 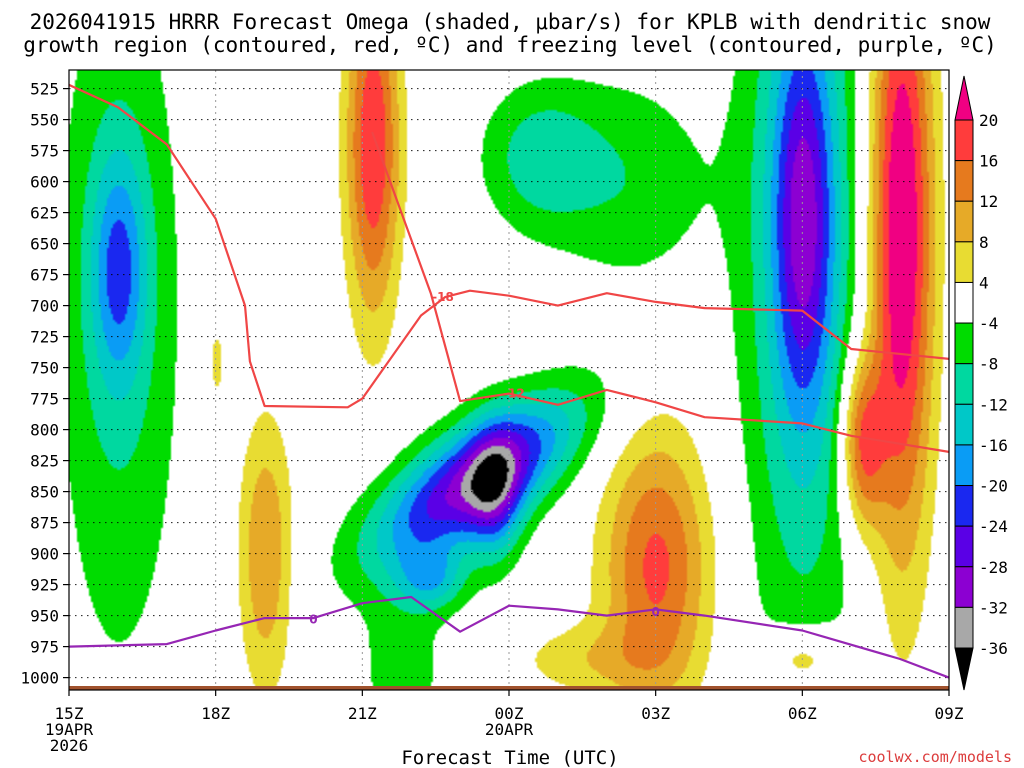 What do you see at coordinates (988, 364) in the screenshot?
I see `colorbar-label: -8` at bounding box center [988, 364].